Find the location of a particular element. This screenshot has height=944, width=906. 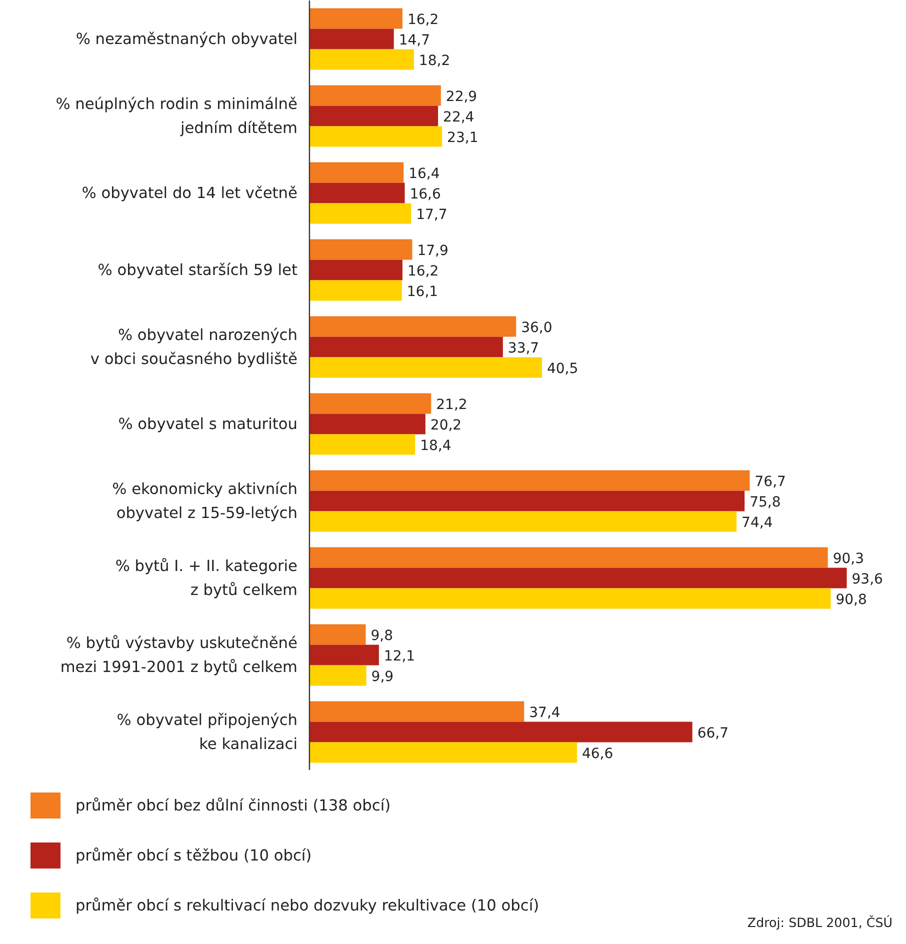

legend-label: průměr obcí bez důlní činnosti (138 obcí) is located at coordinates (233, 805).